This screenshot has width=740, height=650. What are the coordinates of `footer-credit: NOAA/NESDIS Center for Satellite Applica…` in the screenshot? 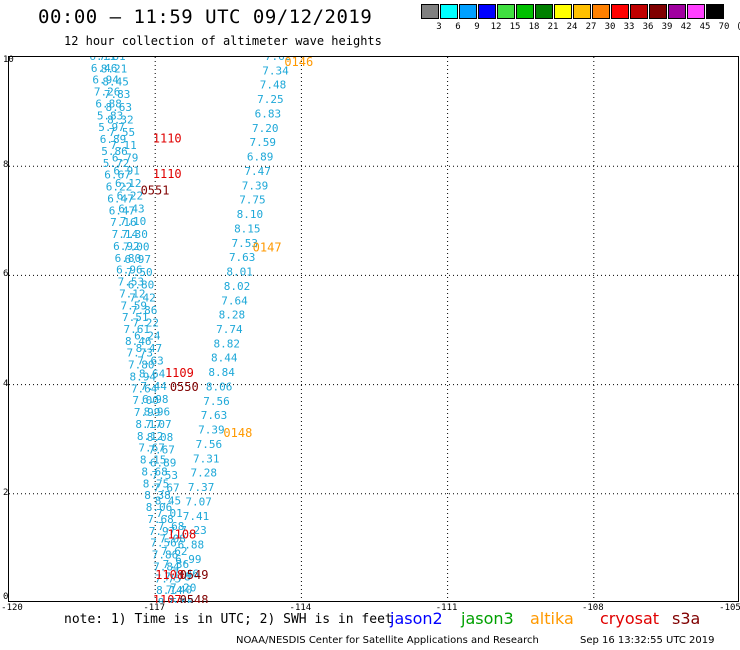 It's located at (387, 640).